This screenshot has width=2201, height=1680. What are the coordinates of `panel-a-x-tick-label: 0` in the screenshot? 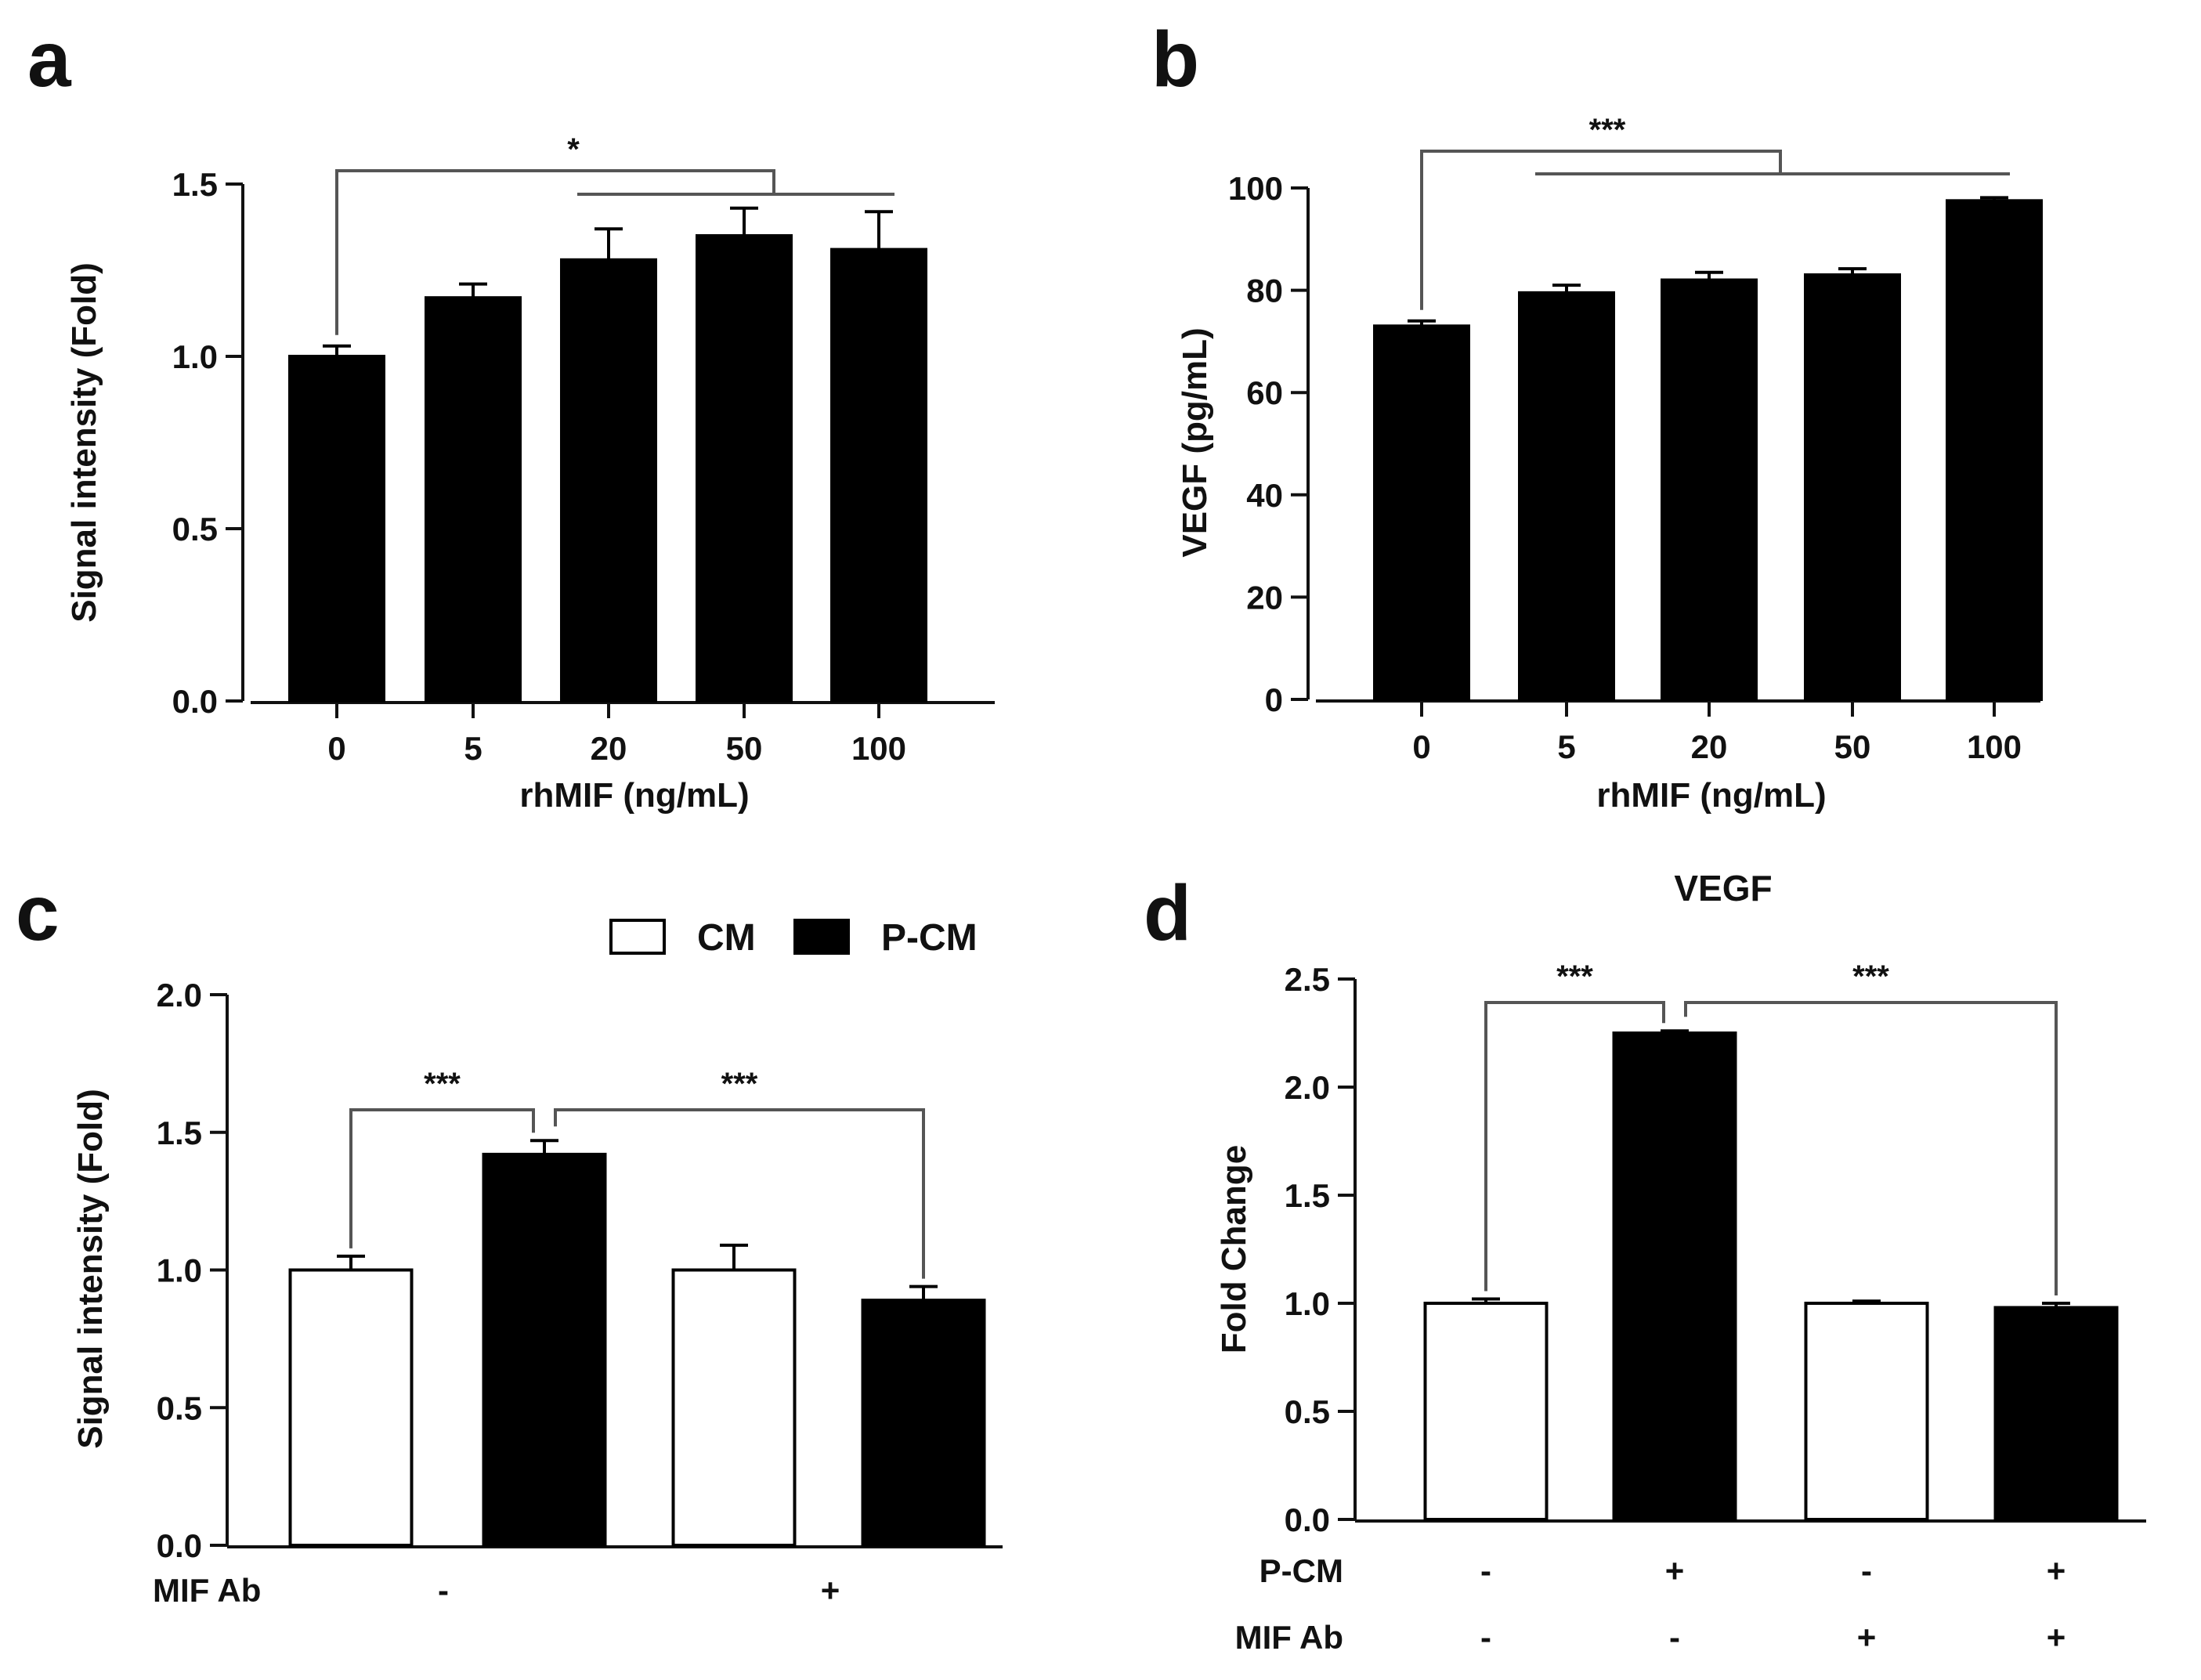 It's located at (336, 748).